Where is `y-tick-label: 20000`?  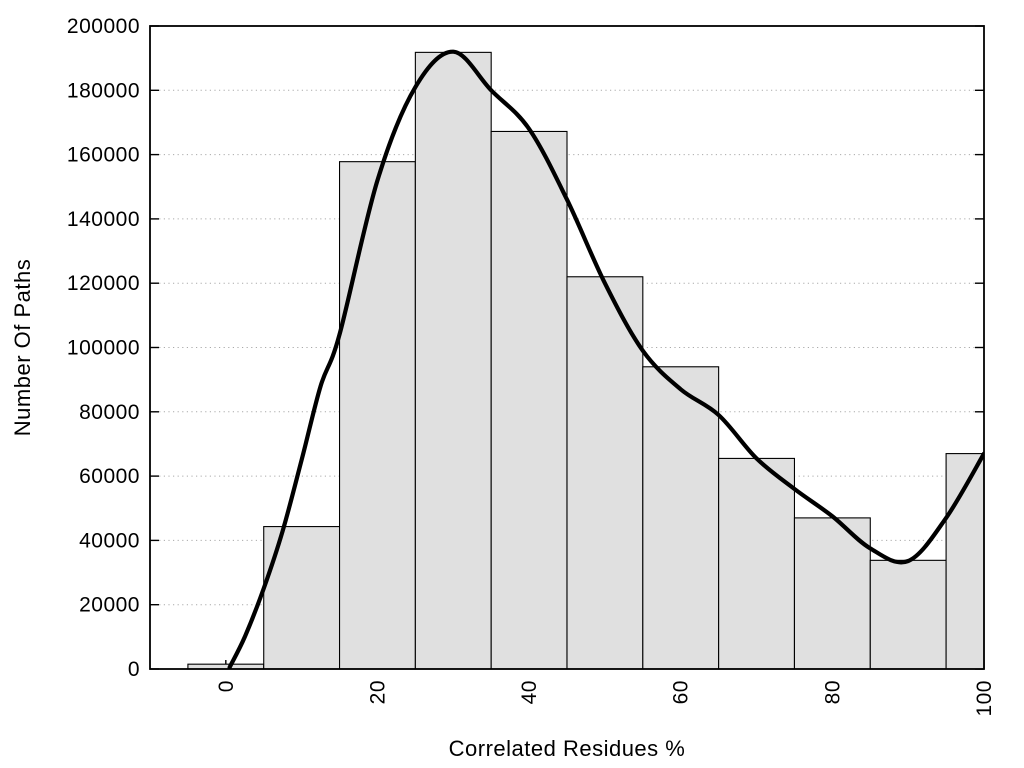 y-tick-label: 20000 is located at coordinates (109, 605).